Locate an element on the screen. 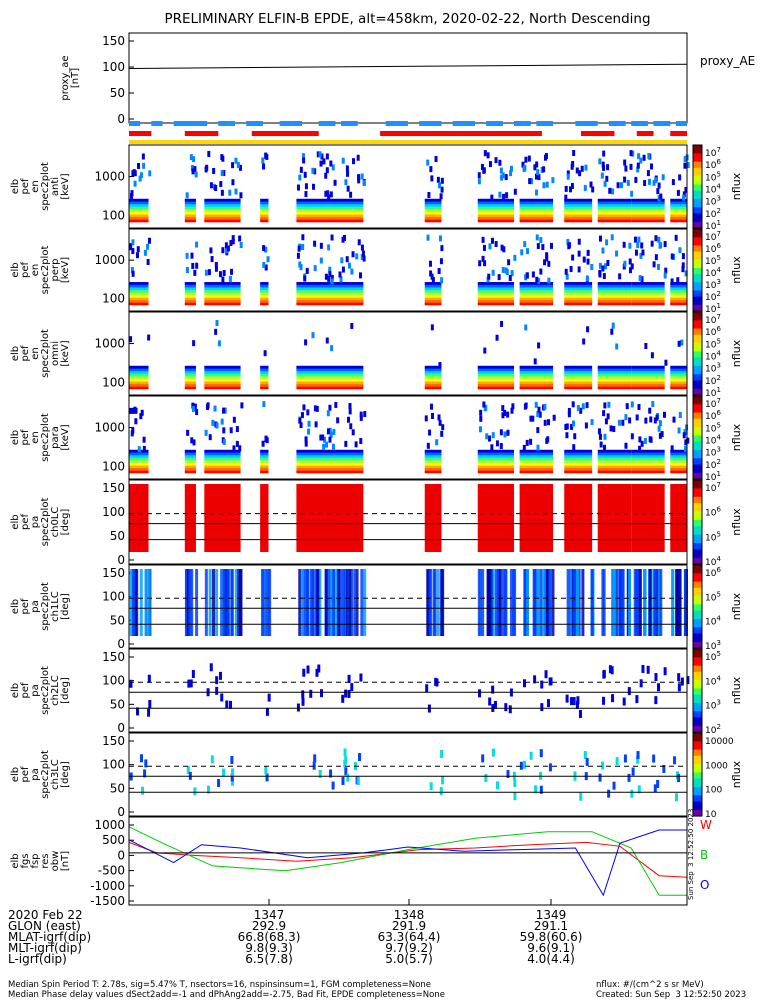 This screenshot has height=1000, width=775. panel-pef_en_spec2plot_omni-ytick-label: 1000 is located at coordinates (109, 344).